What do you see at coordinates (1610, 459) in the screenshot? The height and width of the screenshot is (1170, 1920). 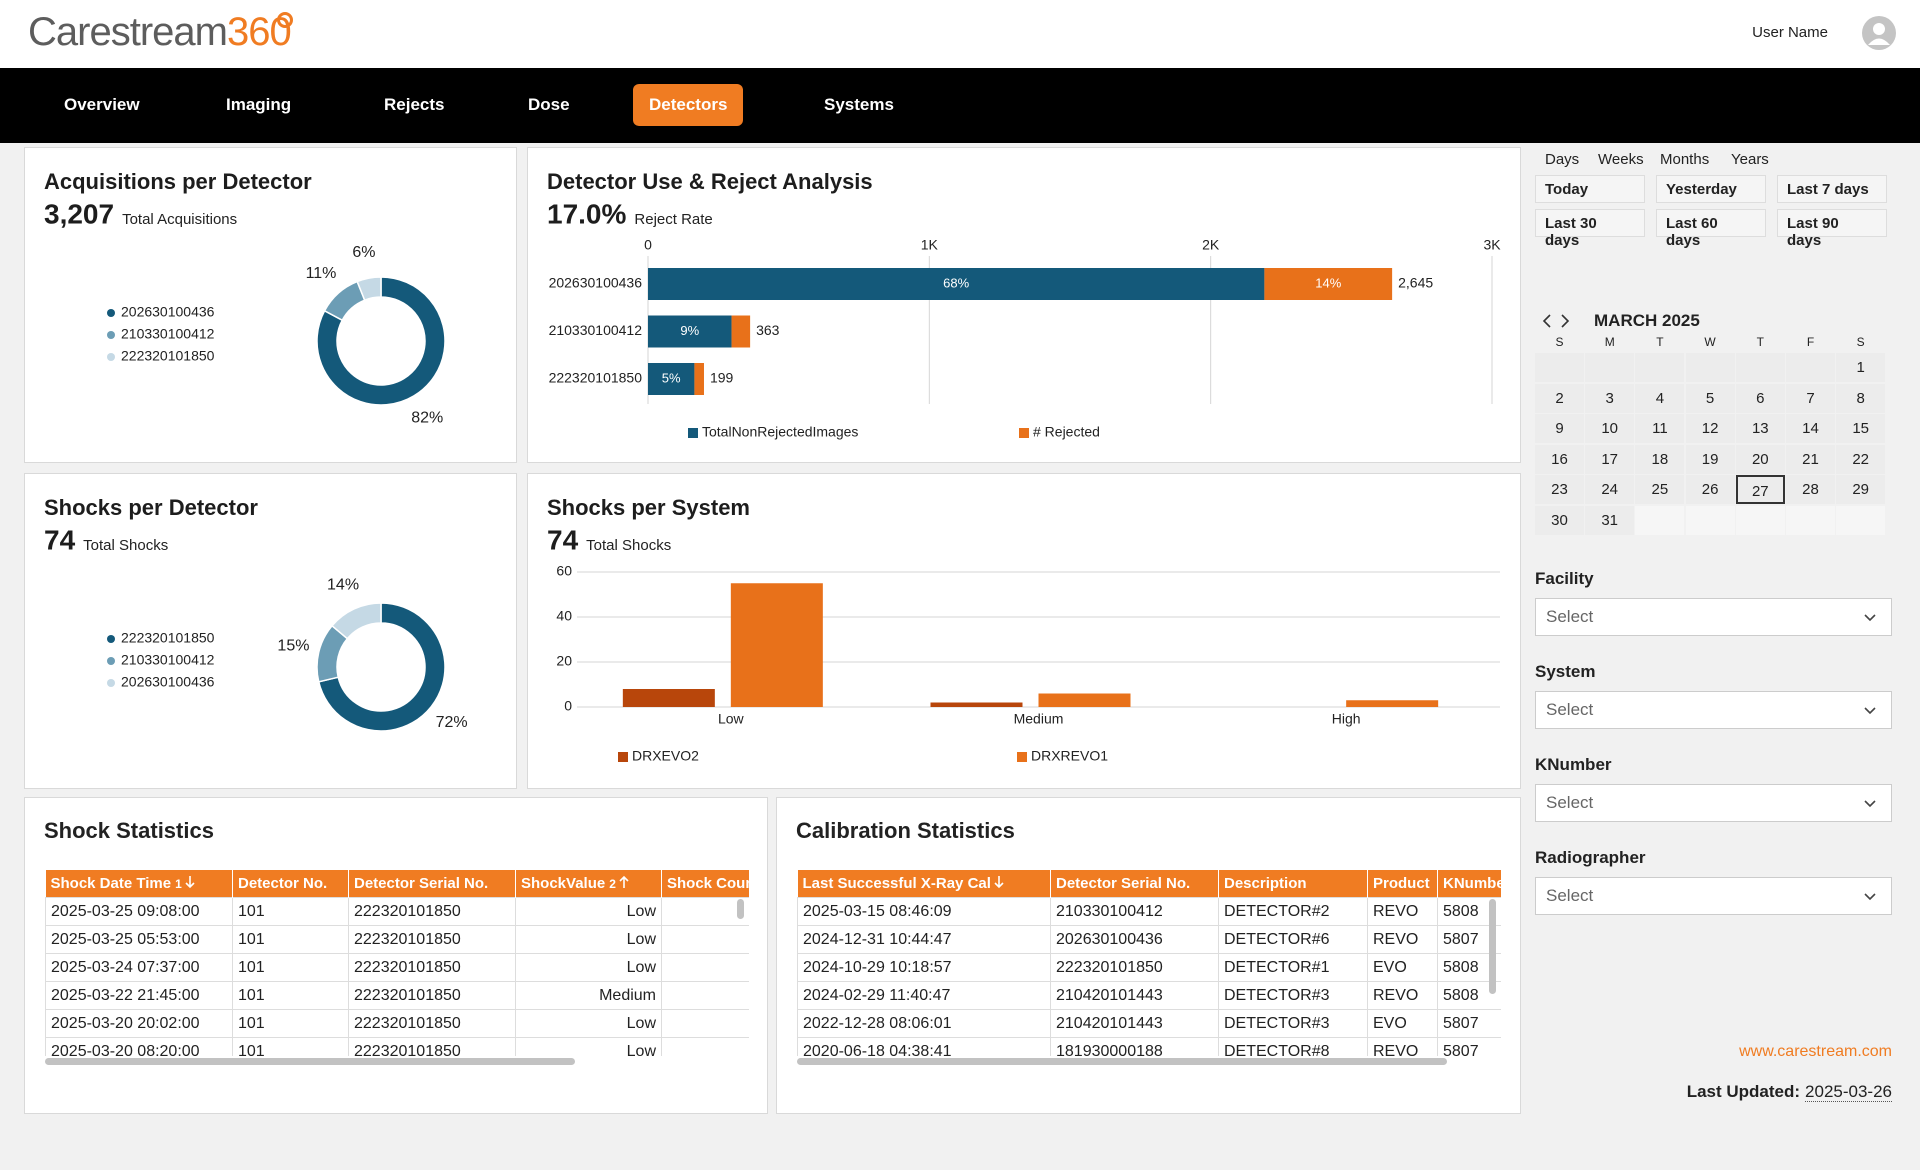 I see `calendar-day: 17` at bounding box center [1610, 459].